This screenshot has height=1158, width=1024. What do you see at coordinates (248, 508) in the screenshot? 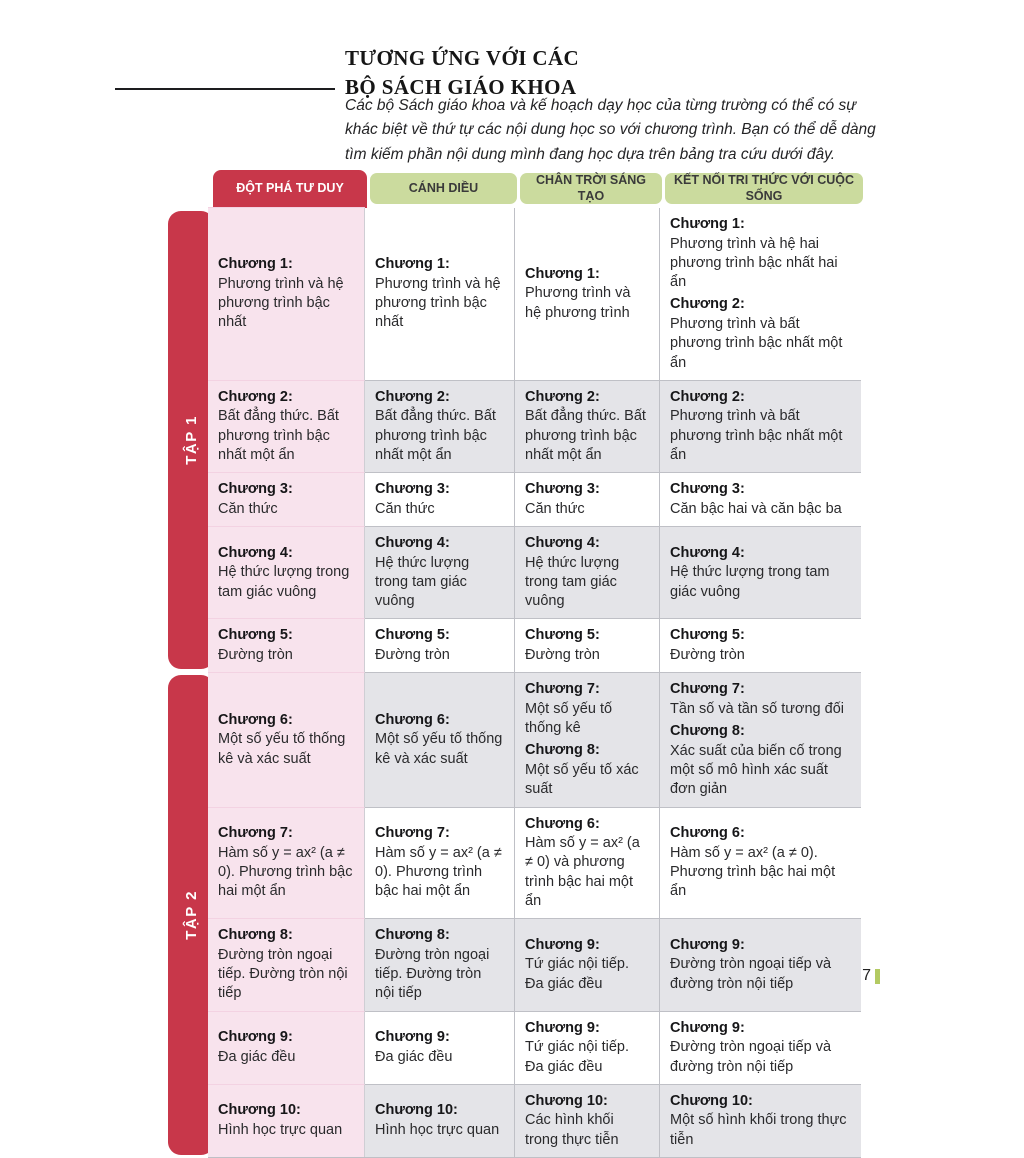
I see `chapter-description: Căn thức` at bounding box center [248, 508].